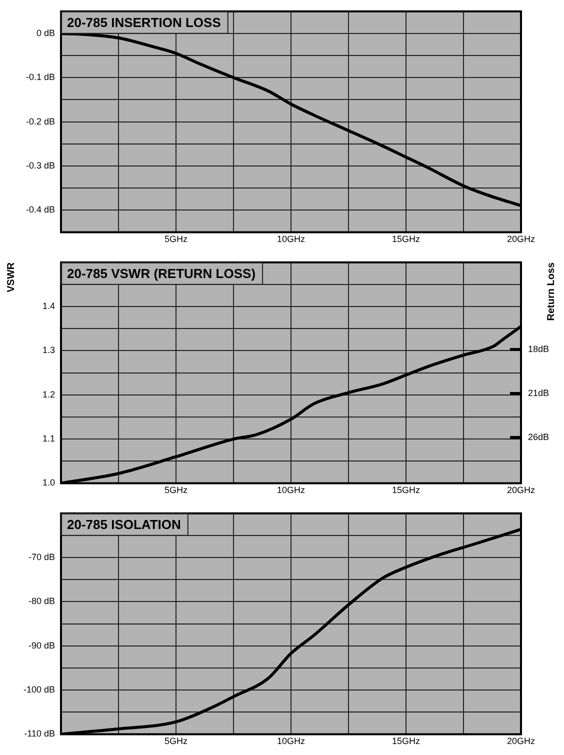 The width and height of the screenshot is (564, 755). Describe the element at coordinates (48, 394) in the screenshot. I see `y-tick-label: 1.2` at that location.